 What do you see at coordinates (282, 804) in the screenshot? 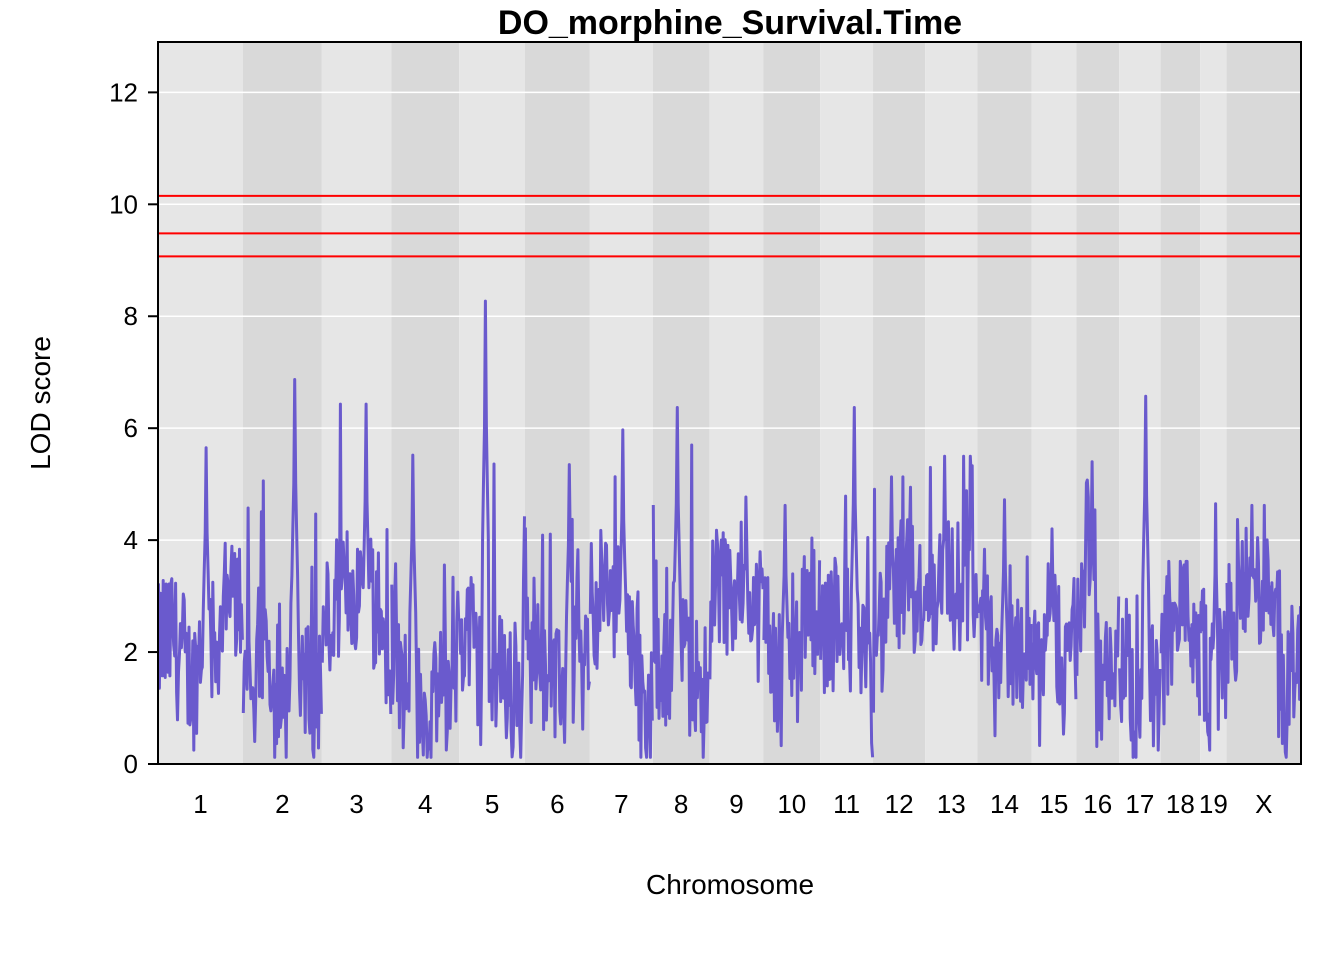
I see `x-tick-label-chr-2: 2` at bounding box center [282, 804].